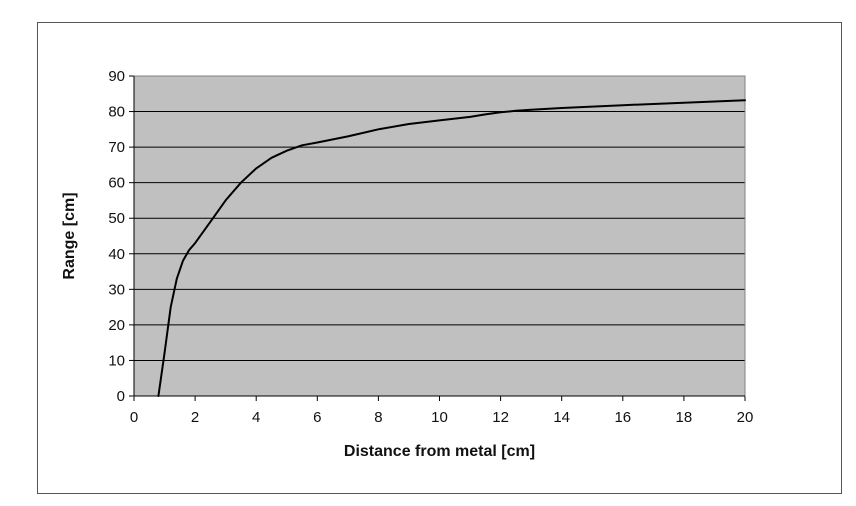 The width and height of the screenshot is (856, 506). I want to click on x-tick-label-6: 6, so click(317, 417).